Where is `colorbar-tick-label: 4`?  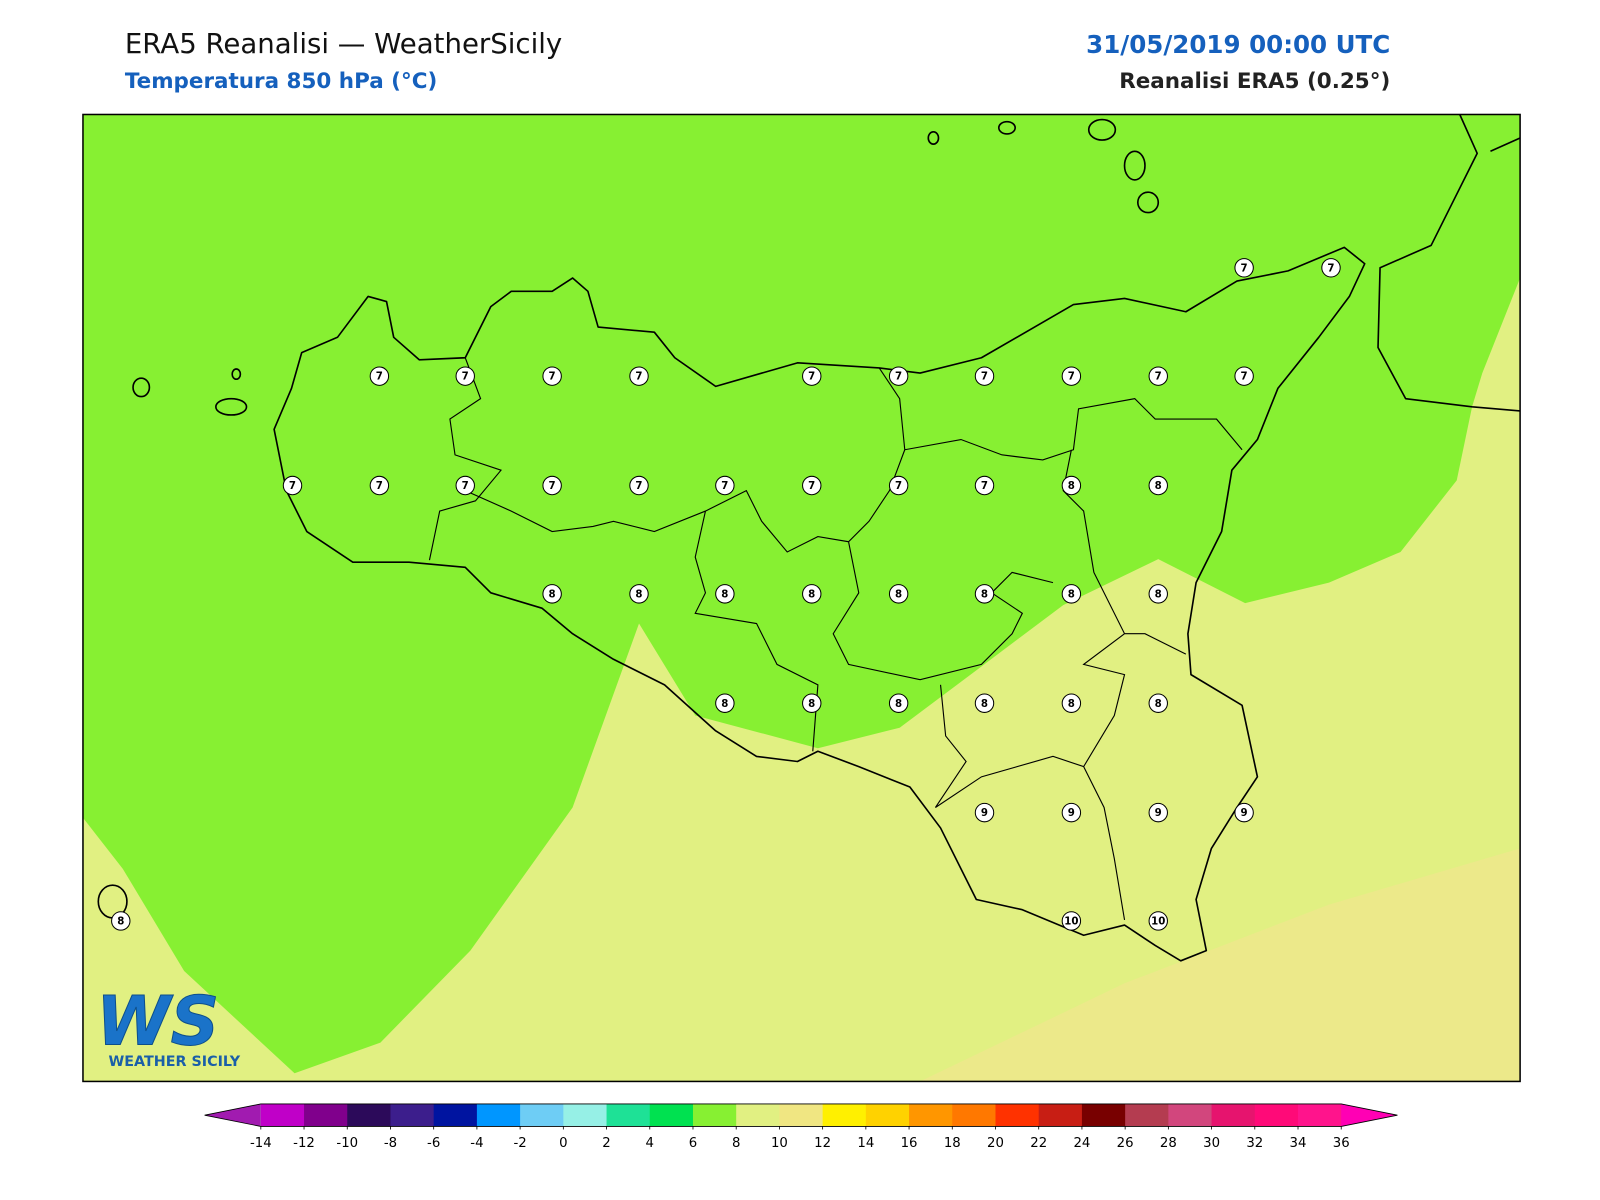
colorbar-tick-label: 4 is located at coordinates (650, 1143).